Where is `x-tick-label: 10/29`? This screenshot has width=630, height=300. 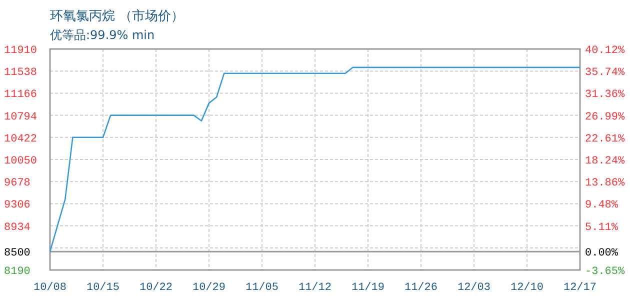
x-tick-label: 10/29 is located at coordinates (209, 288).